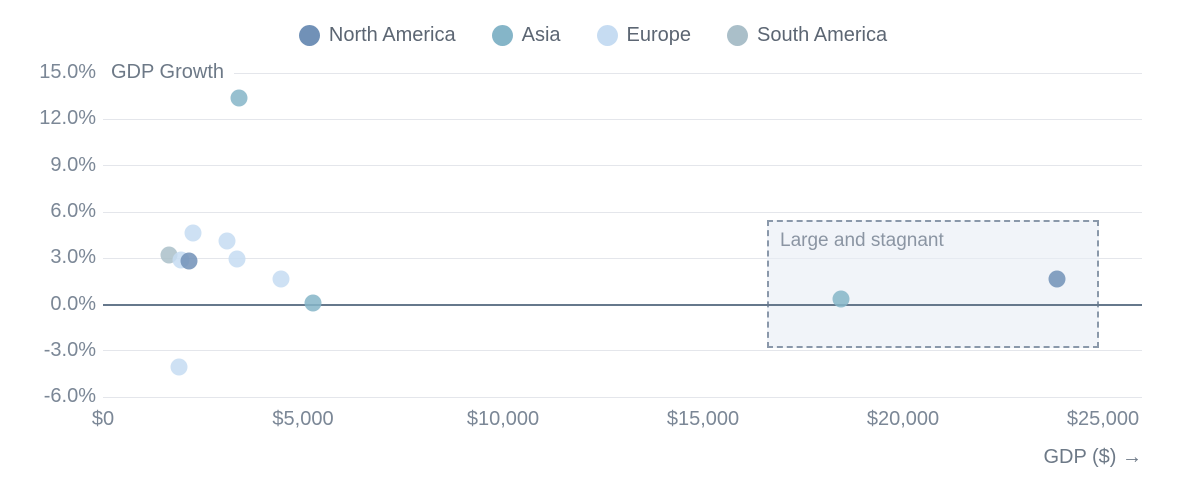 This screenshot has height=492, width=1186. Describe the element at coordinates (541, 35) in the screenshot. I see `legend-item-label: Asia` at that location.